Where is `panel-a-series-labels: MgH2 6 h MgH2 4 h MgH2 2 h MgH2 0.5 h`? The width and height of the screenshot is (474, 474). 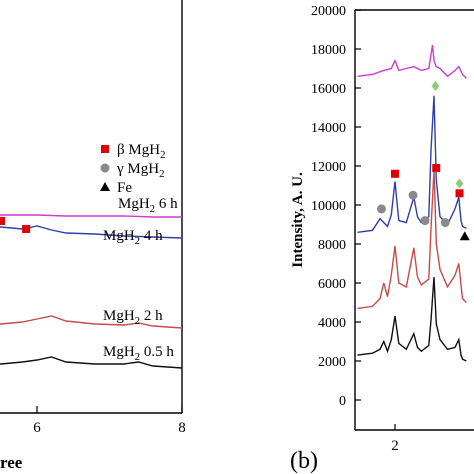
panel-a-series-labels: MgH2 6 h MgH2 4 h MgH2 2 h MgH2 0.5 h is located at coordinates (140, 279).